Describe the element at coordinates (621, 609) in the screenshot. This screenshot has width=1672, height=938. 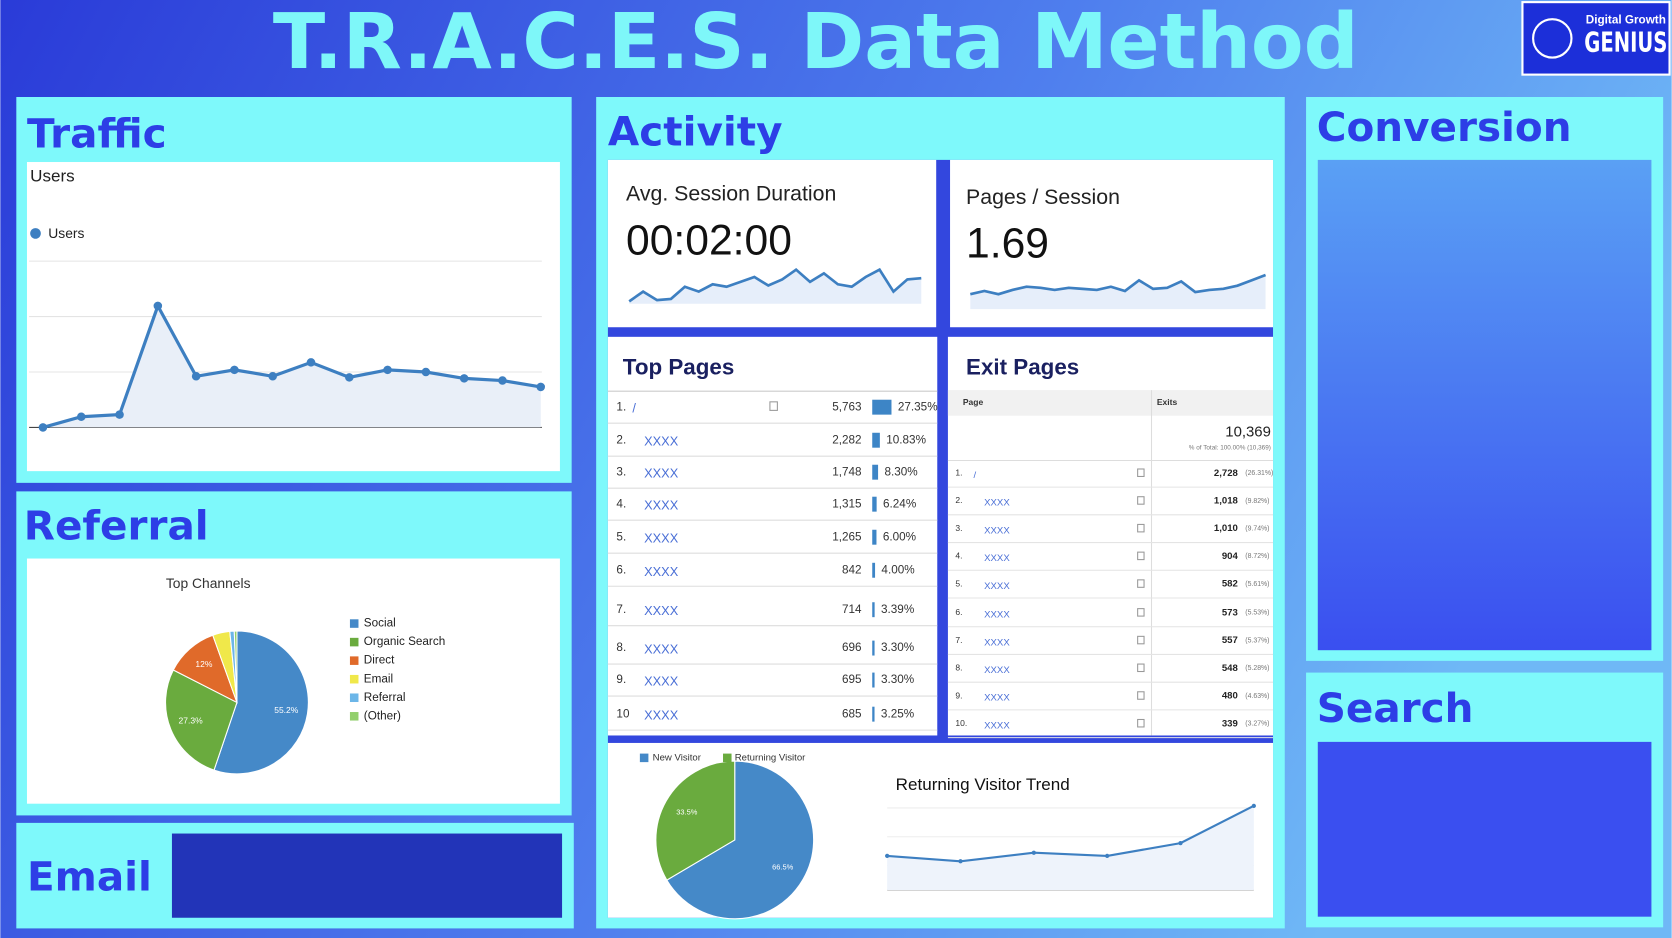
I see `row-rank: 7.` at that location.